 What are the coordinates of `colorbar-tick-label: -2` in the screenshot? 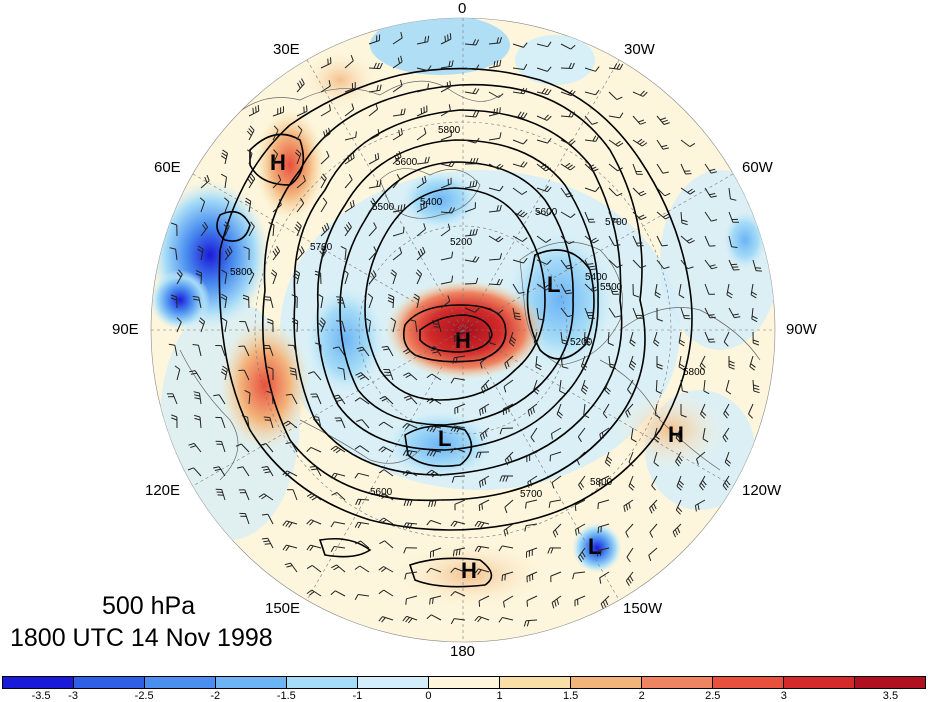 It's located at (215, 696).